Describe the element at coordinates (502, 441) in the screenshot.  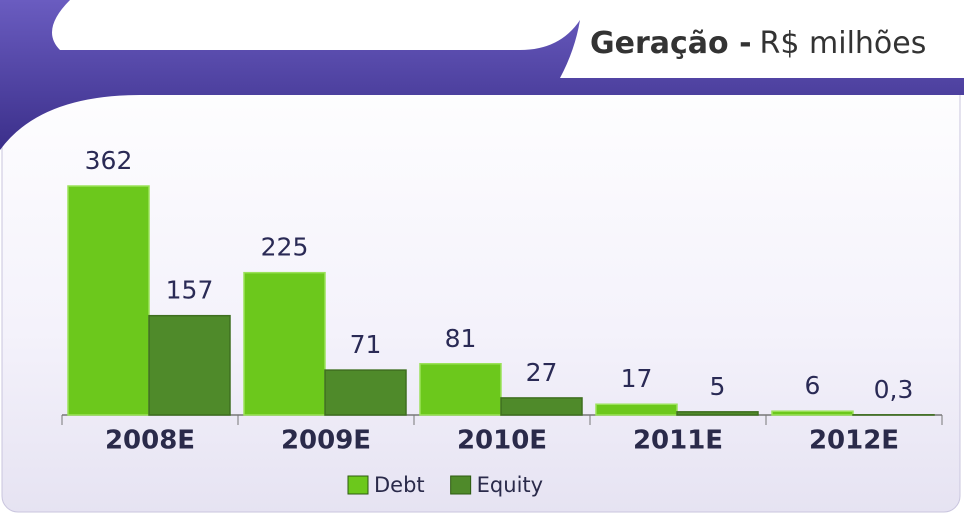
I see `x-tick-label: 2010E` at that location.